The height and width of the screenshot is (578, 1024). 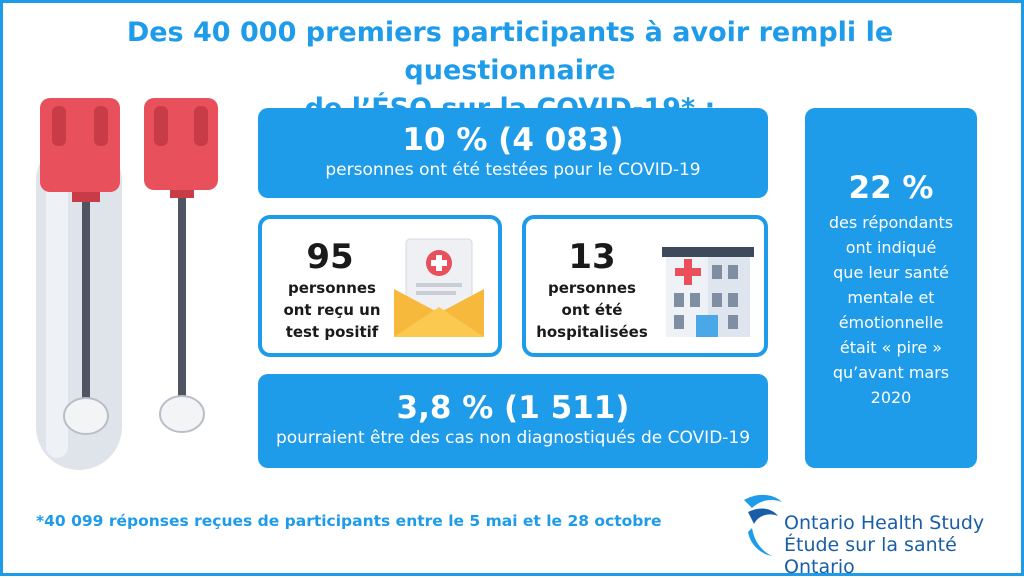 What do you see at coordinates (513, 140) in the screenshot?
I see `tested-percentage: 10 % (4 083)` at bounding box center [513, 140].